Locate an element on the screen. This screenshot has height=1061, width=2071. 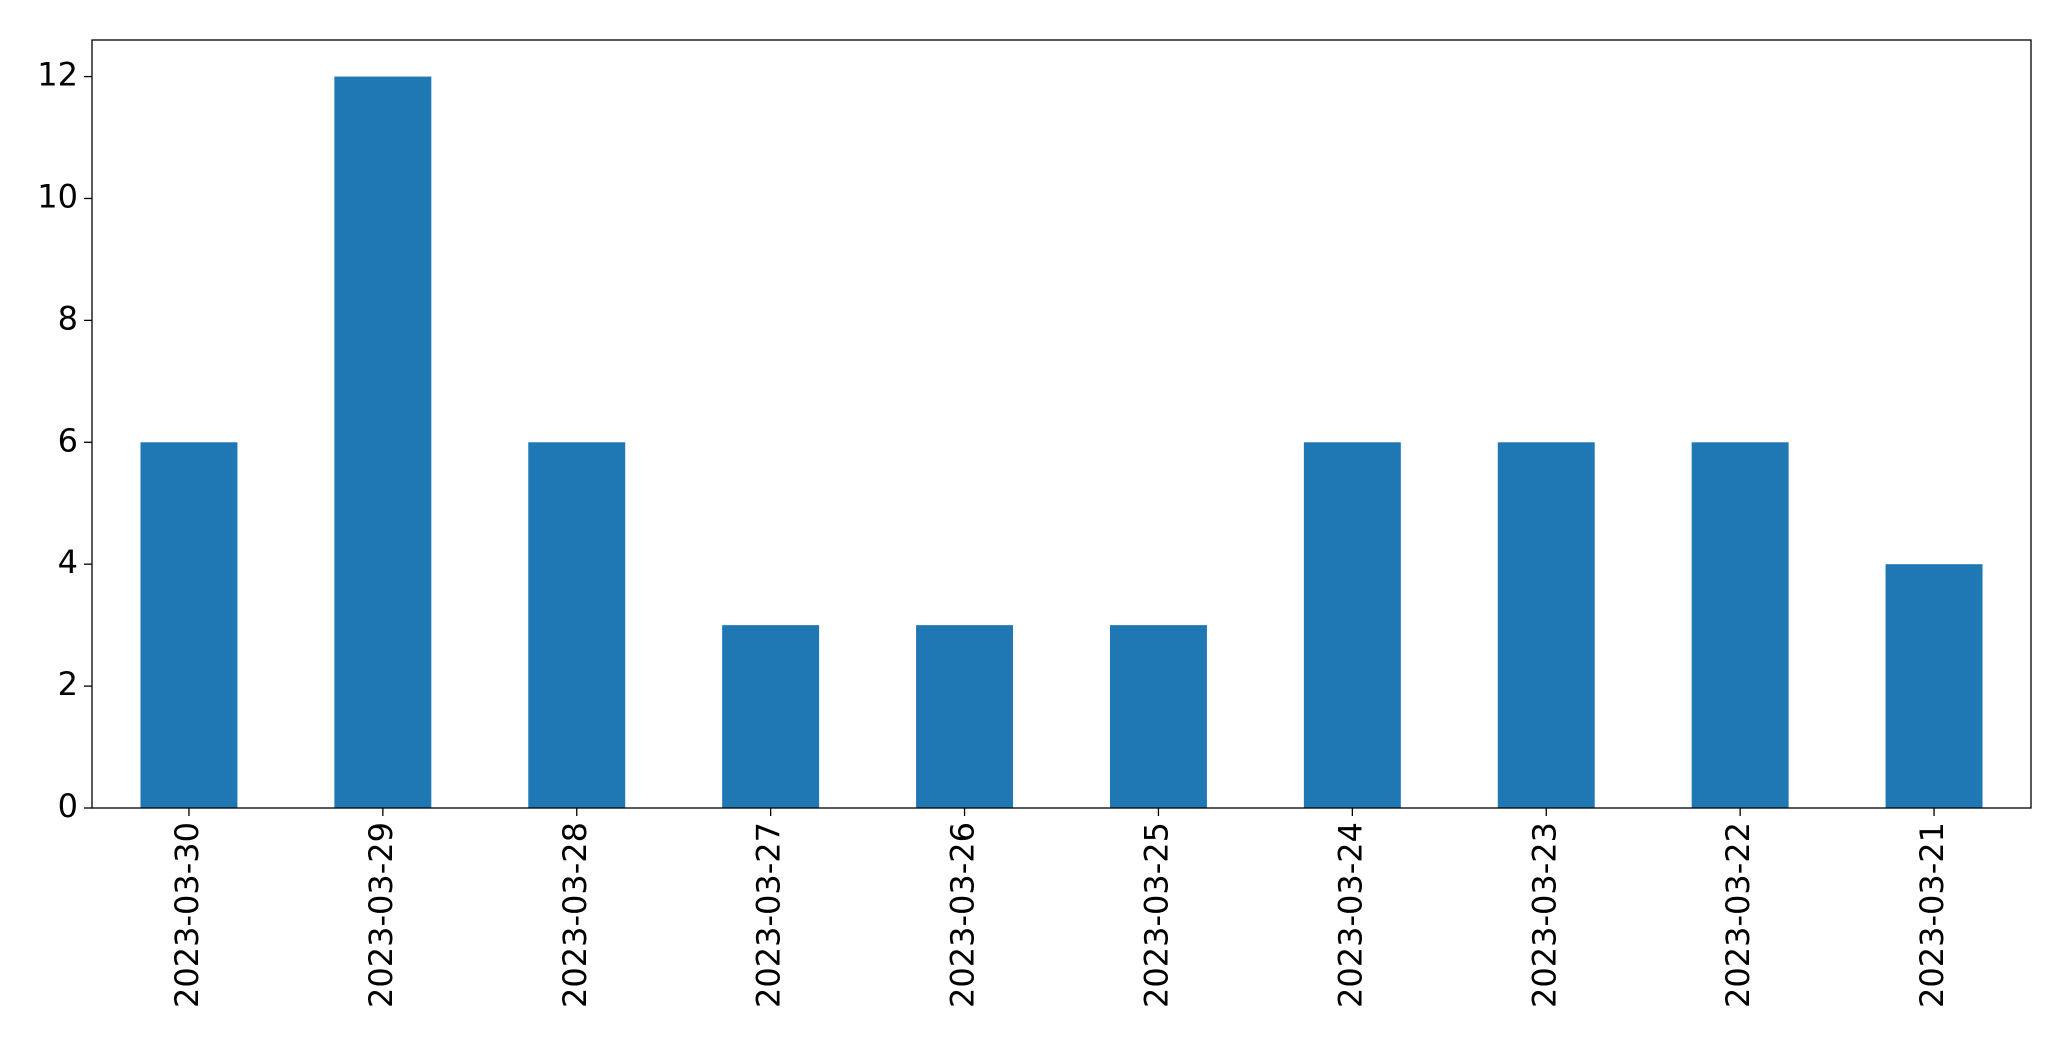
x-tick-label: 2023-03-29 is located at coordinates (381, 915).